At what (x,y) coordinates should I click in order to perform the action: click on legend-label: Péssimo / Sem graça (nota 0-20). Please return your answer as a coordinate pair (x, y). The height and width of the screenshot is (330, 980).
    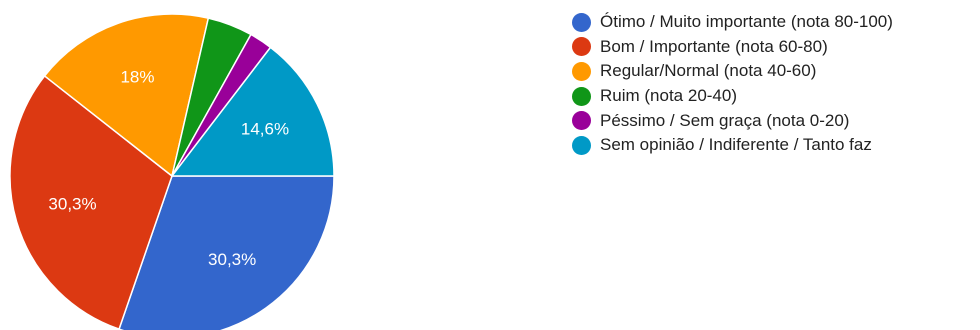
    Looking at the image, I should click on (725, 120).